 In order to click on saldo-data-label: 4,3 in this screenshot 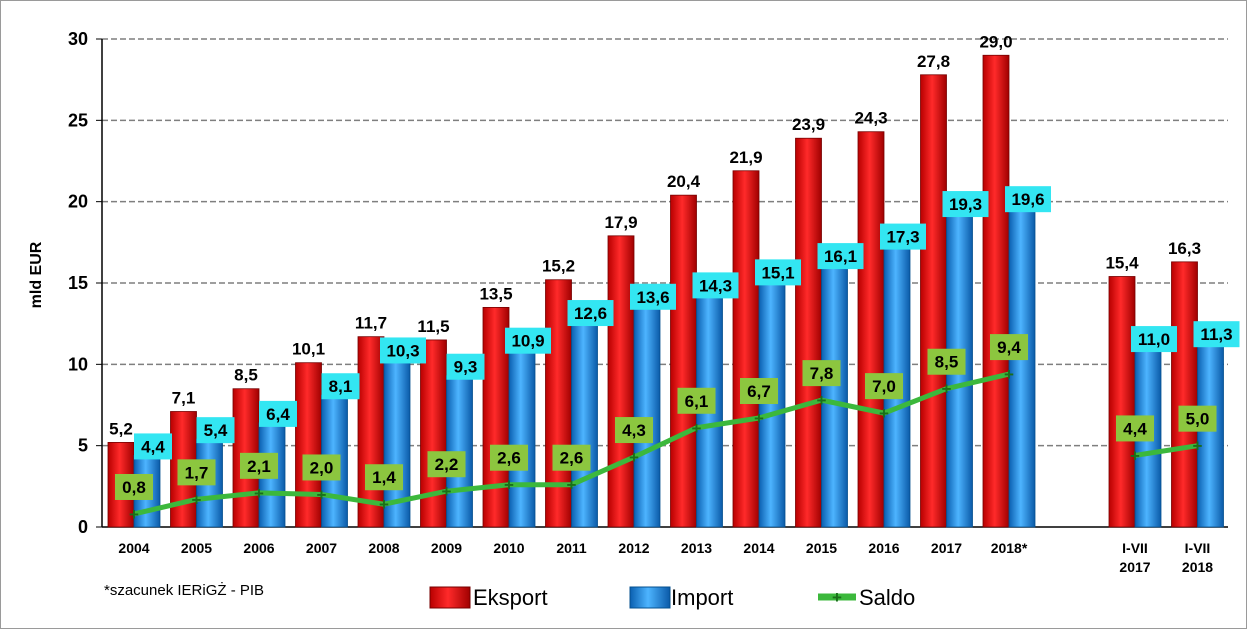, I will do `click(634, 430)`.